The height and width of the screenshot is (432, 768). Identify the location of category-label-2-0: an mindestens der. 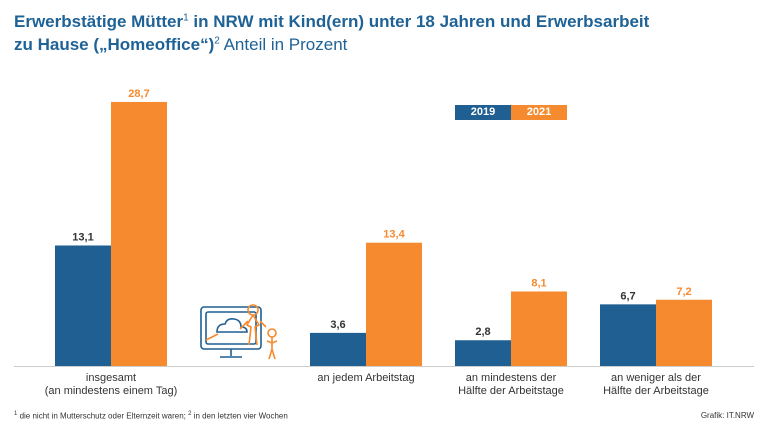
(511, 378).